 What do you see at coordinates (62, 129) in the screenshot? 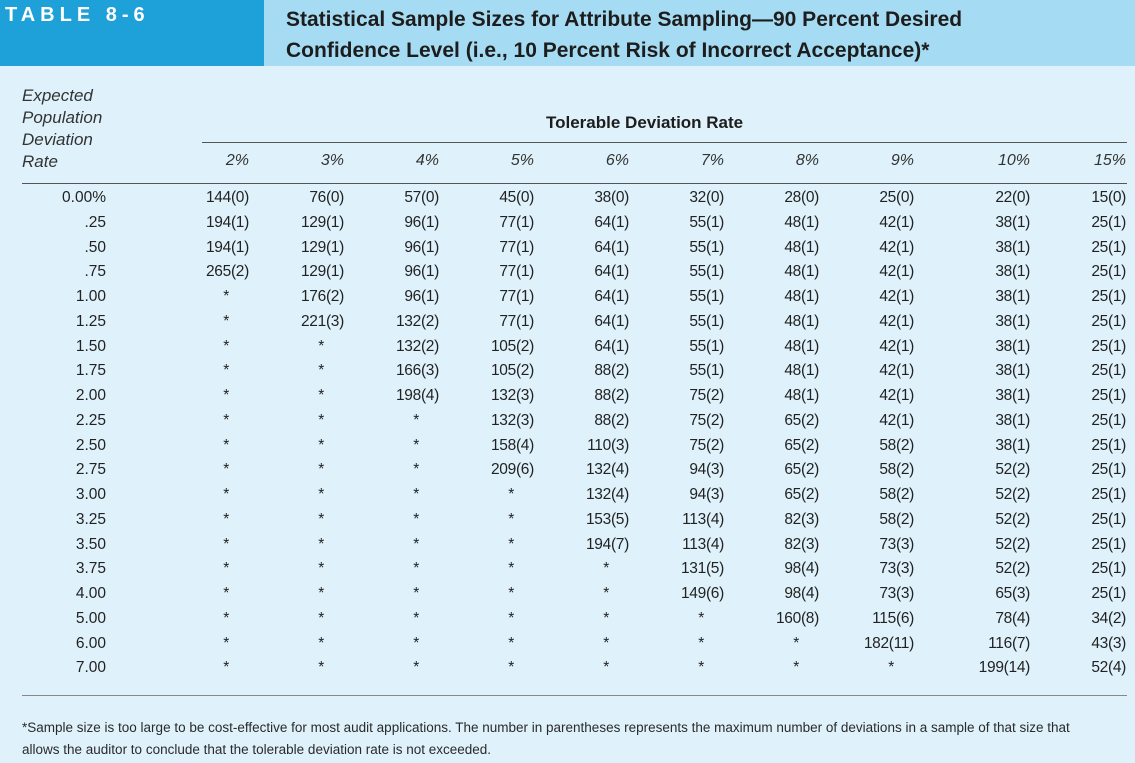
I see `row-header: Expected Population Deviation Rate` at bounding box center [62, 129].